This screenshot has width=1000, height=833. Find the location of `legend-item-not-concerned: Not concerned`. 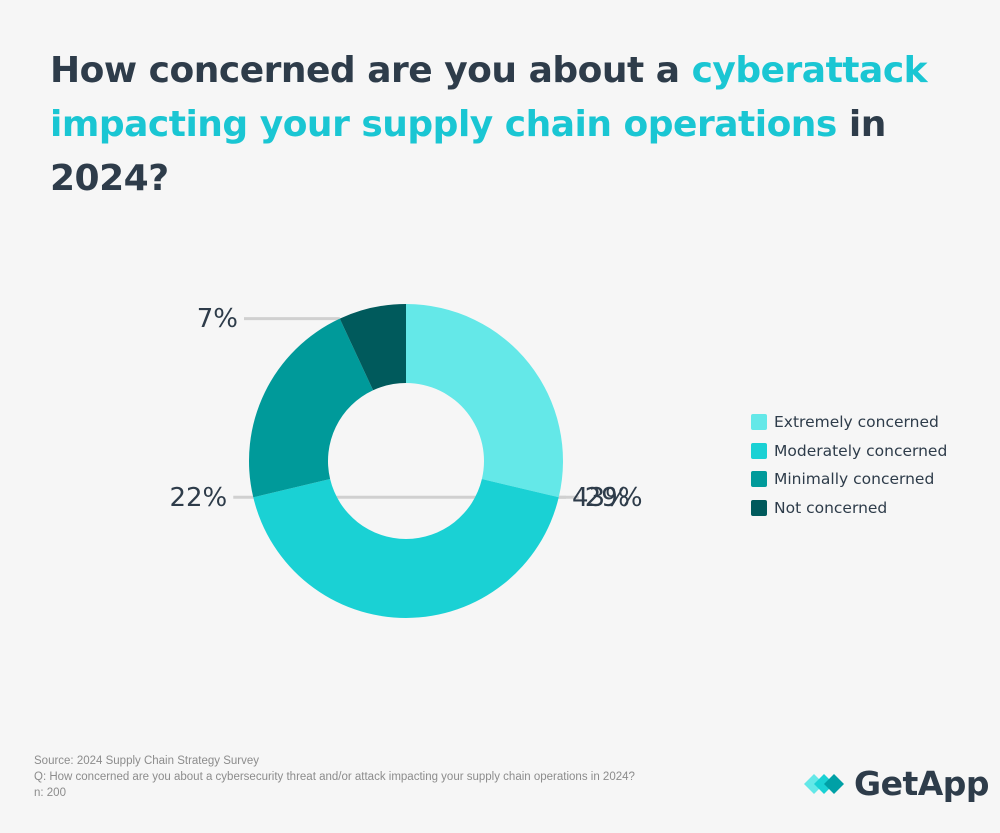

legend-item-not-concerned: Not concerned is located at coordinates (849, 508).